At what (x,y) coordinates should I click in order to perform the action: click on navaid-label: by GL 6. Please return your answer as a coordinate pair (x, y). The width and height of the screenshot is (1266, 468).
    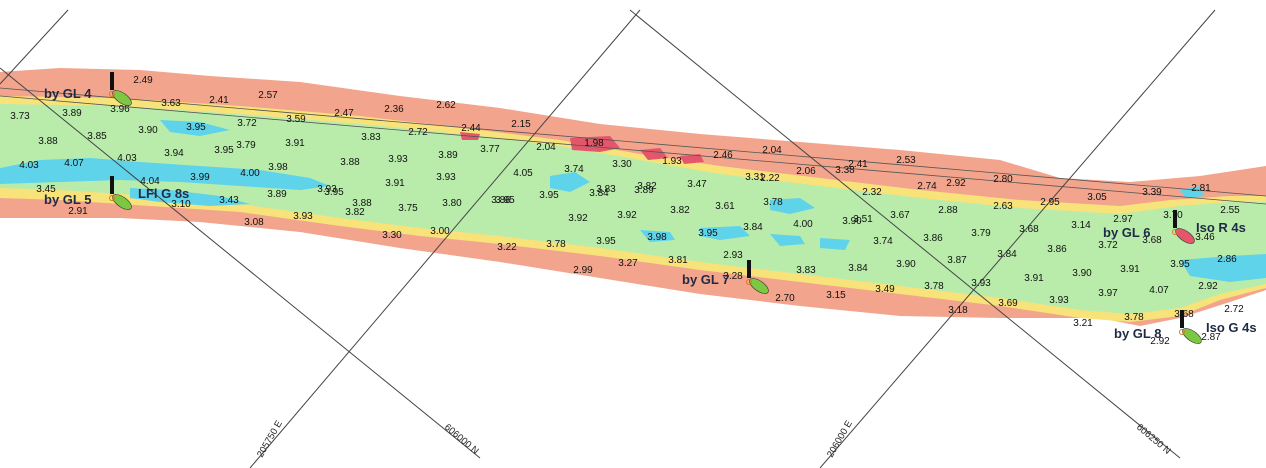
    Looking at the image, I should click on (1126, 232).